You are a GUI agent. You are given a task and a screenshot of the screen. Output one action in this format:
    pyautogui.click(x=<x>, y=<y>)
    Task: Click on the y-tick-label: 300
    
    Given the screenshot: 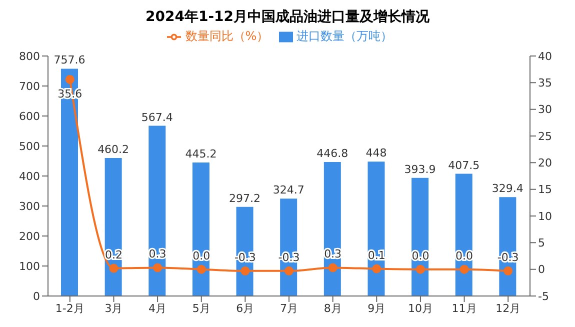 What is the action you would take?
    pyautogui.click(x=29, y=206)
    